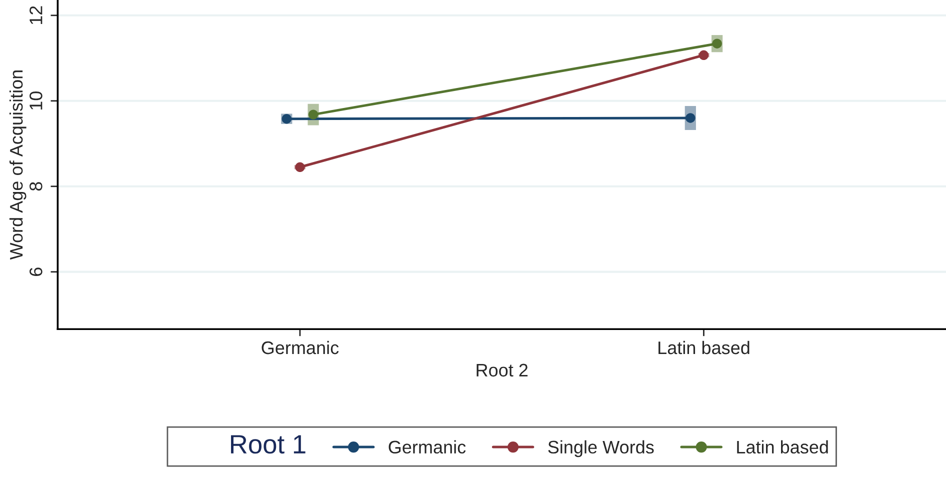  I want to click on y-tick-label: 12, so click(36, 15).